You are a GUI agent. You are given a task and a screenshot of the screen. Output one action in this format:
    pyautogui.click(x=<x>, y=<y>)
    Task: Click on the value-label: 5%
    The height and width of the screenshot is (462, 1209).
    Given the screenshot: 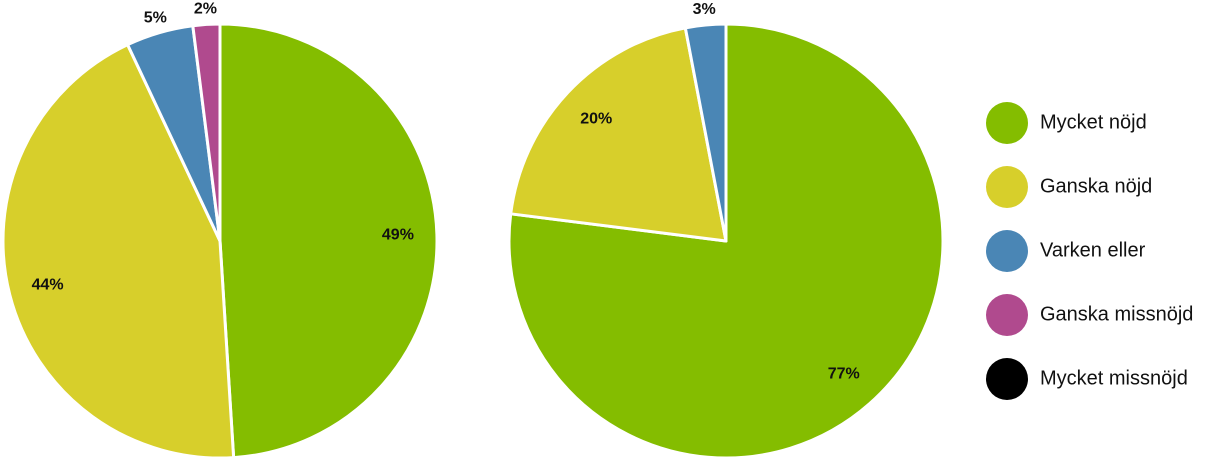 What is the action you would take?
    pyautogui.click(x=155, y=17)
    